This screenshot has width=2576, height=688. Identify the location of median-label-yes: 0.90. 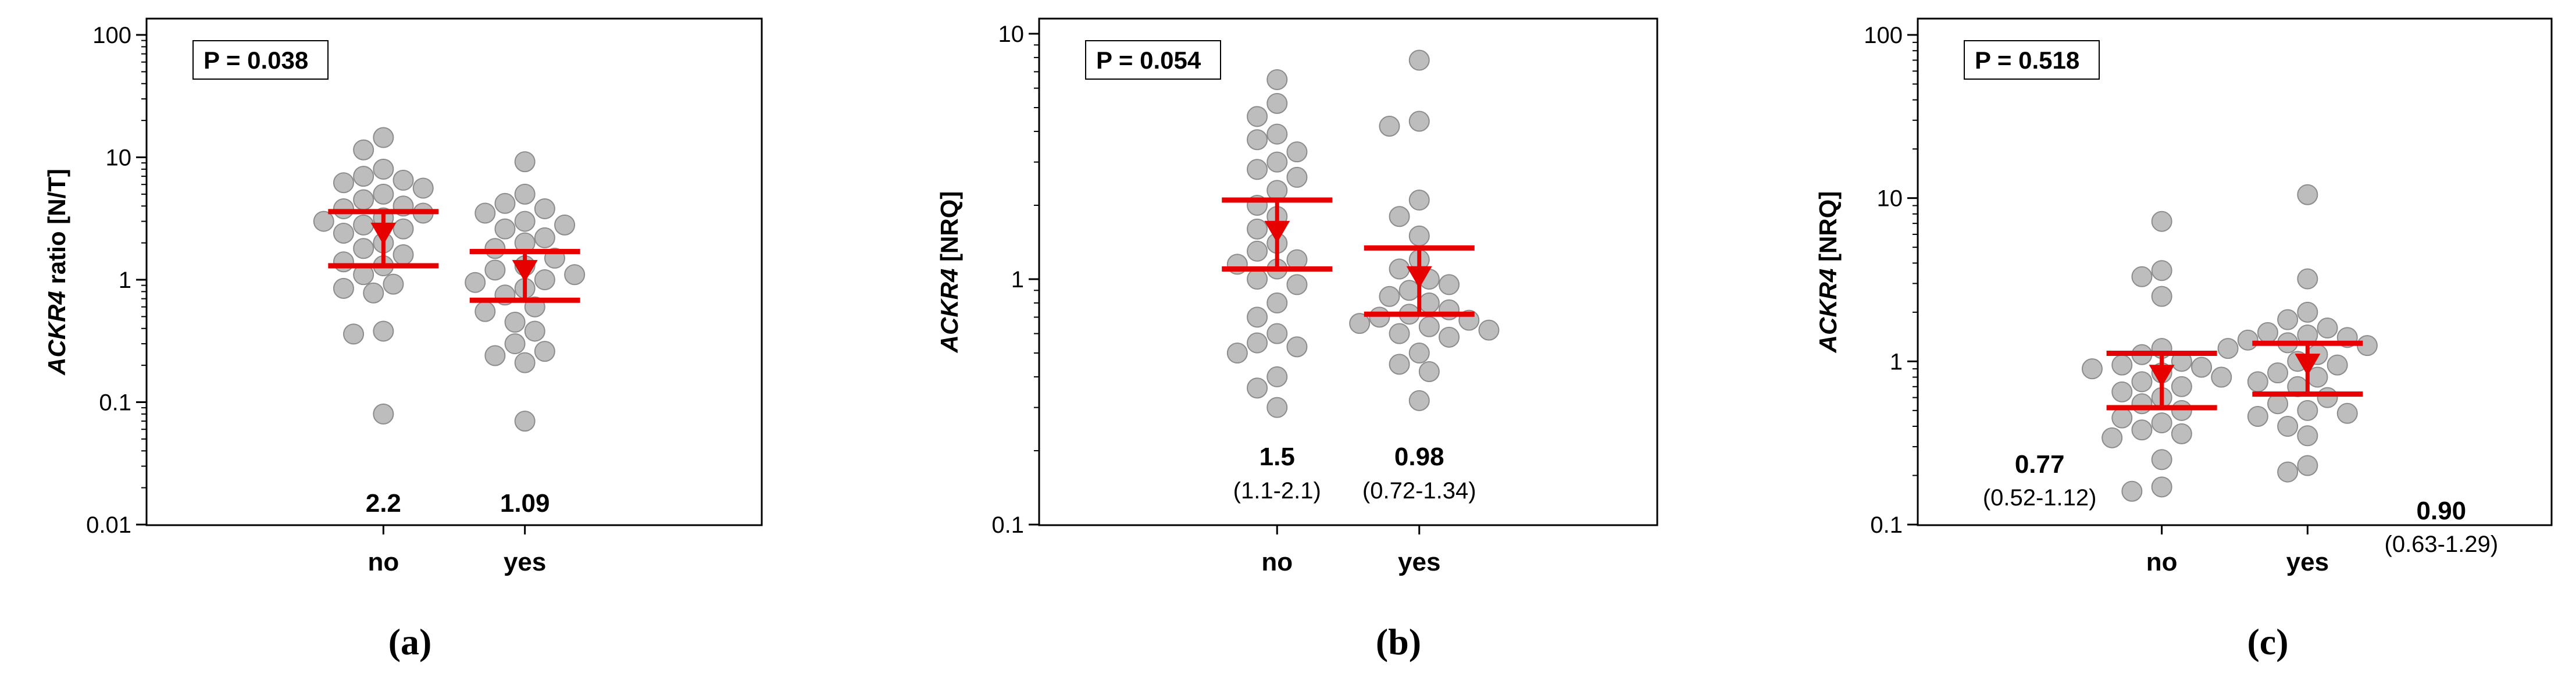
(2442, 511).